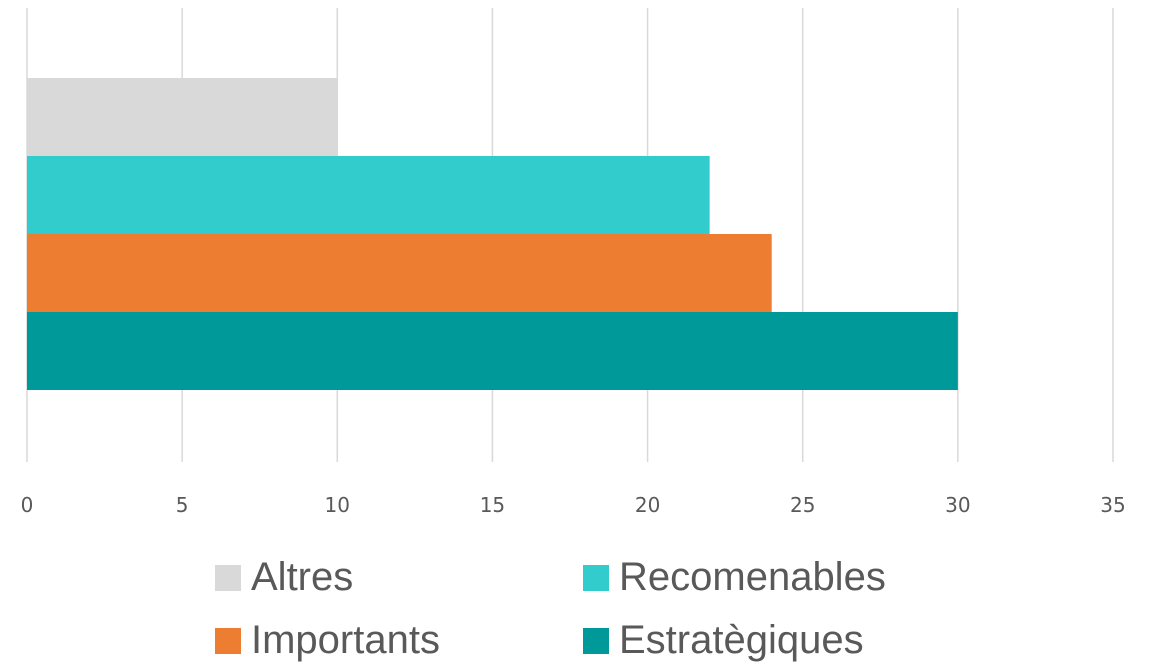 This screenshot has width=1155, height=668. What do you see at coordinates (182, 505) in the screenshot?
I see `x-tick-label: 5` at bounding box center [182, 505].